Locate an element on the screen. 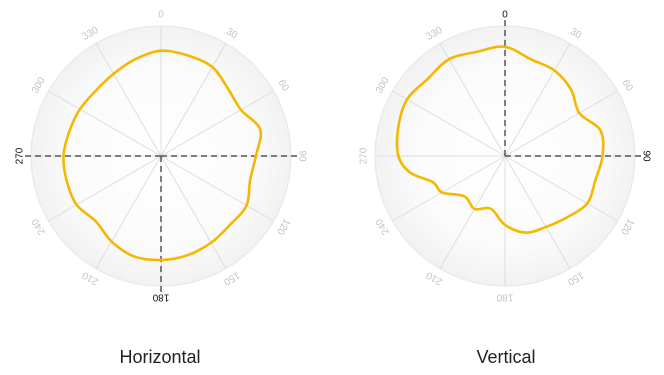 Image resolution: width=664 pixels, height=375 pixels. chart-title-horizontal: Horizontal is located at coordinates (160, 357).